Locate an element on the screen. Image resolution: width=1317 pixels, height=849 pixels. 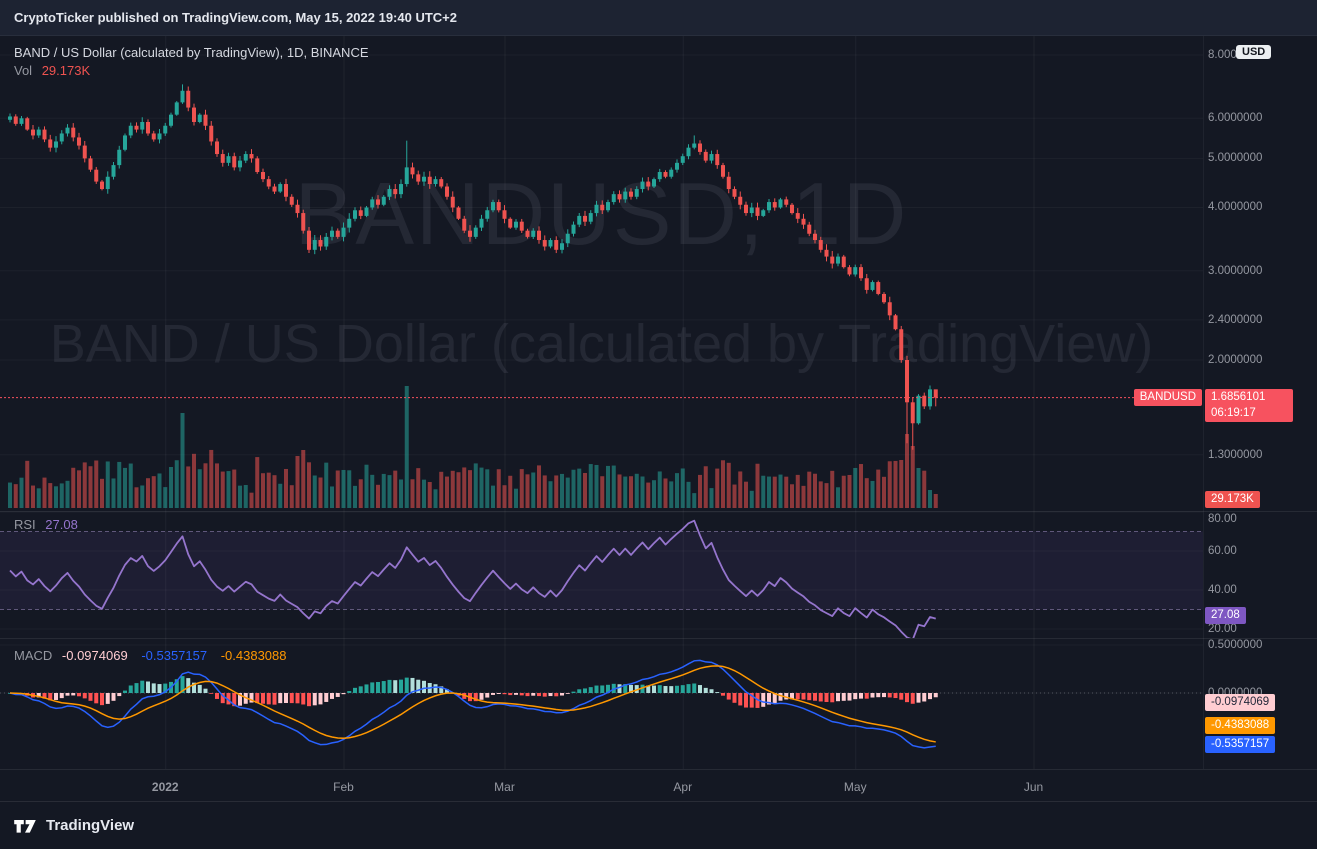
last-price-value: 1.6856101 is located at coordinates (1238, 396).